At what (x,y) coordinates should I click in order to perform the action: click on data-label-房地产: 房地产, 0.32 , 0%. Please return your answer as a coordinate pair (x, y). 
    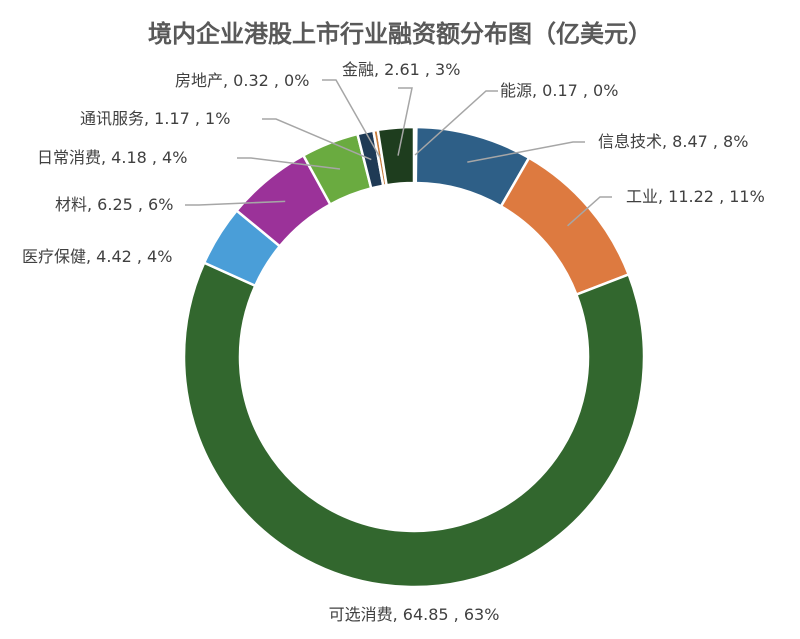
    Looking at the image, I should click on (242, 80).